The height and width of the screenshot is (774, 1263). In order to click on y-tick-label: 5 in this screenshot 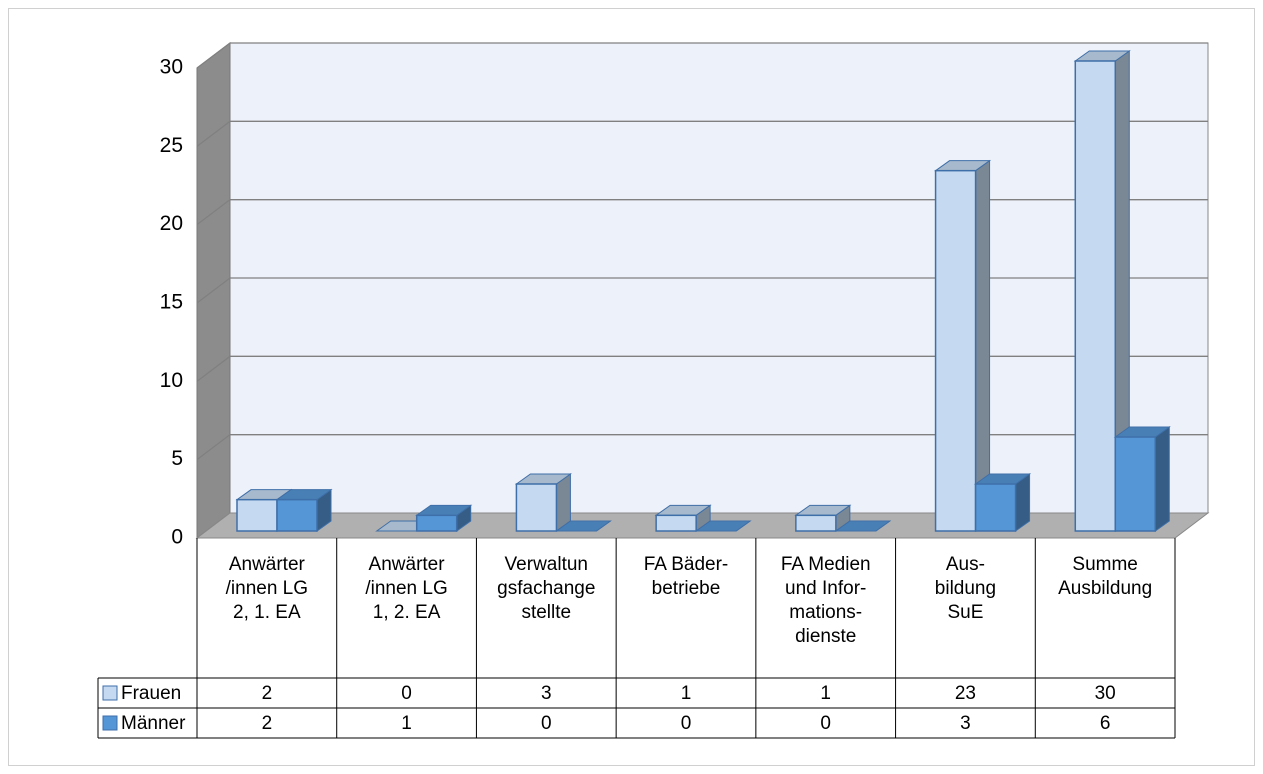, I will do `click(177, 458)`.